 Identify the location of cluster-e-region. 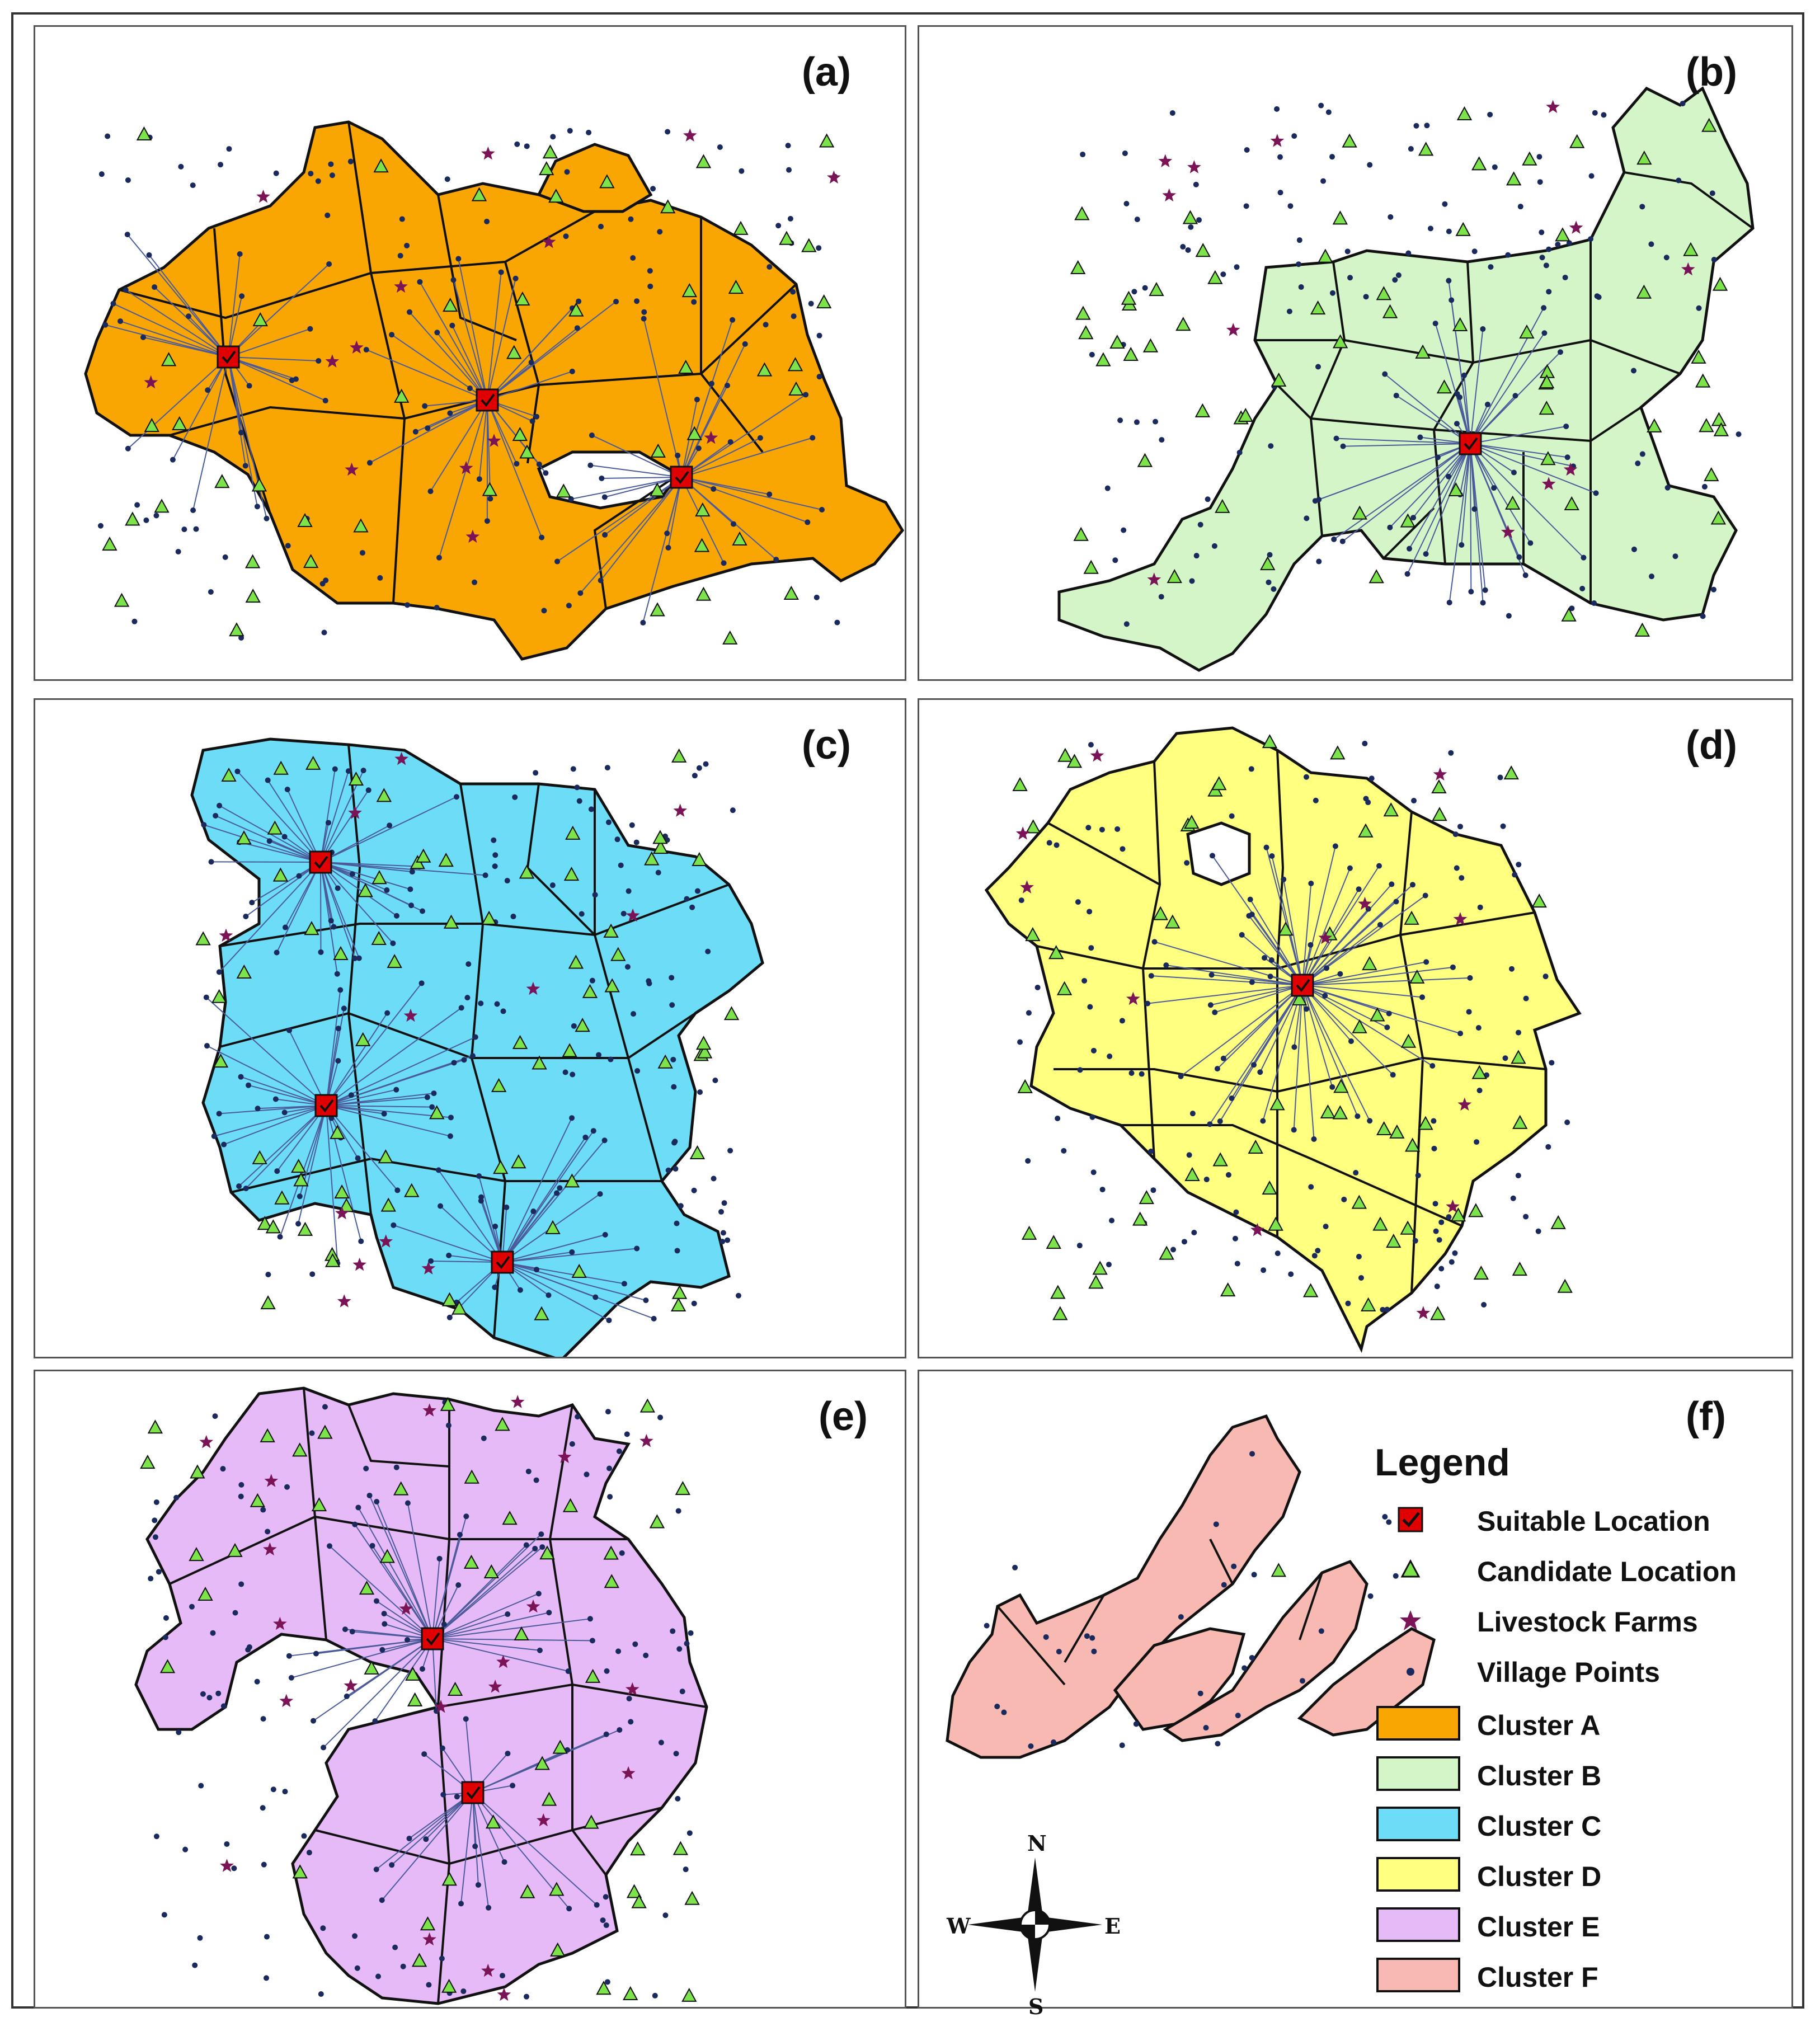
(421, 1695).